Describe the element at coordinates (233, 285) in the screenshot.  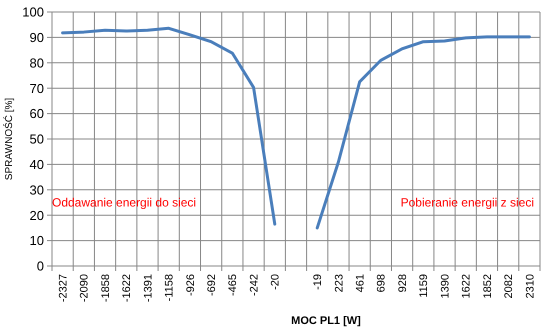
I see `x-tick-label: -465` at that location.